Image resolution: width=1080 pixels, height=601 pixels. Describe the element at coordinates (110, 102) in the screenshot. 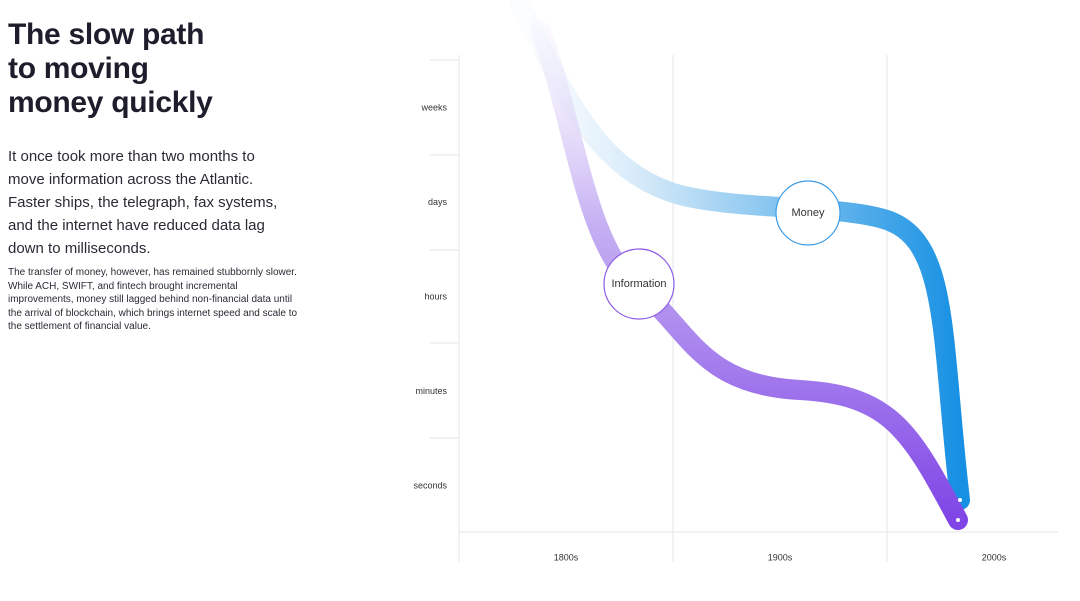

I see `title-line: money quickly` at that location.